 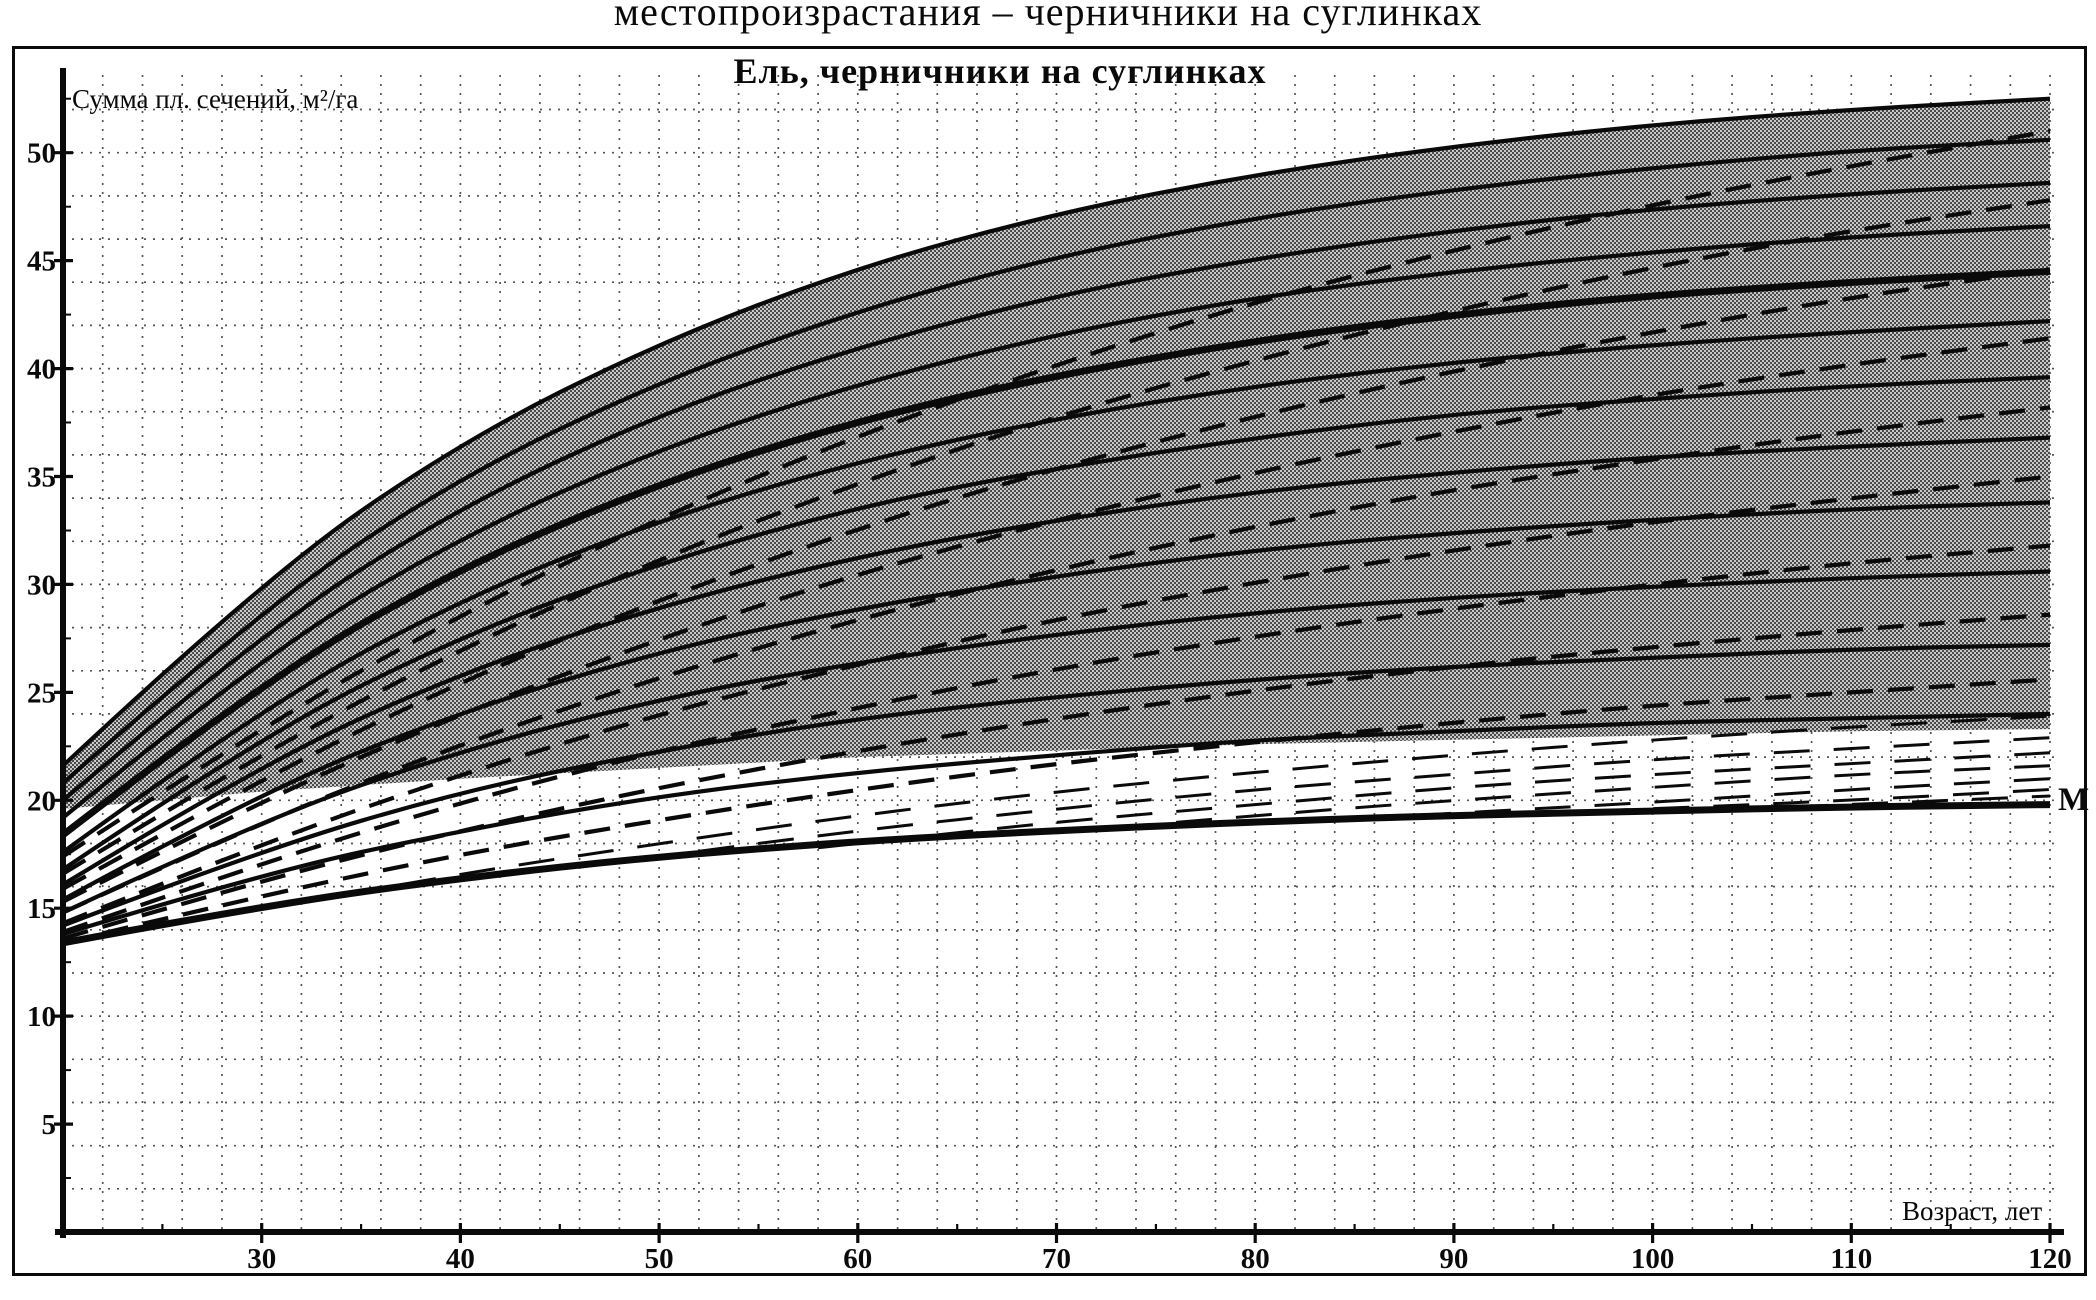 What do you see at coordinates (1653, 1259) in the screenshot?
I see `svg-text: 100` at bounding box center [1653, 1259].